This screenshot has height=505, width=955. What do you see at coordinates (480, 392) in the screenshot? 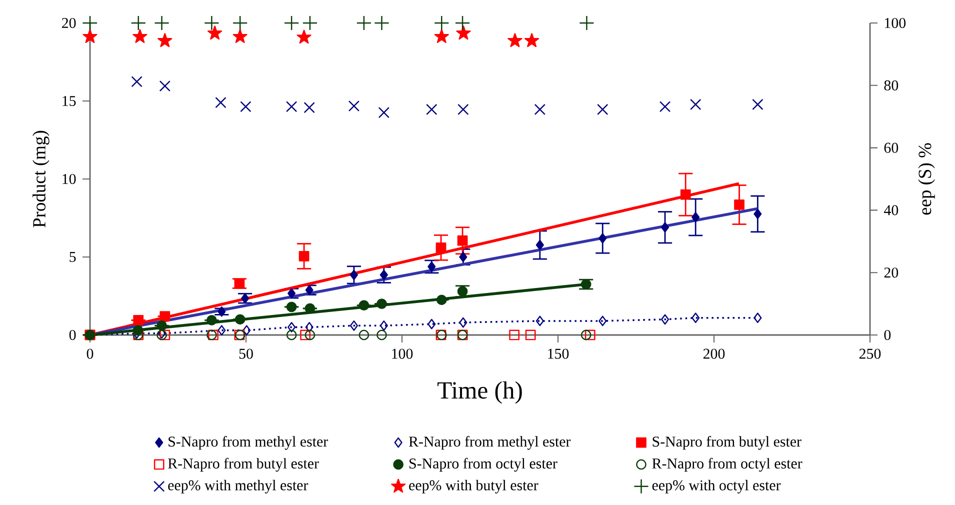
I see `x-axis-title: Time (h)` at bounding box center [480, 392].